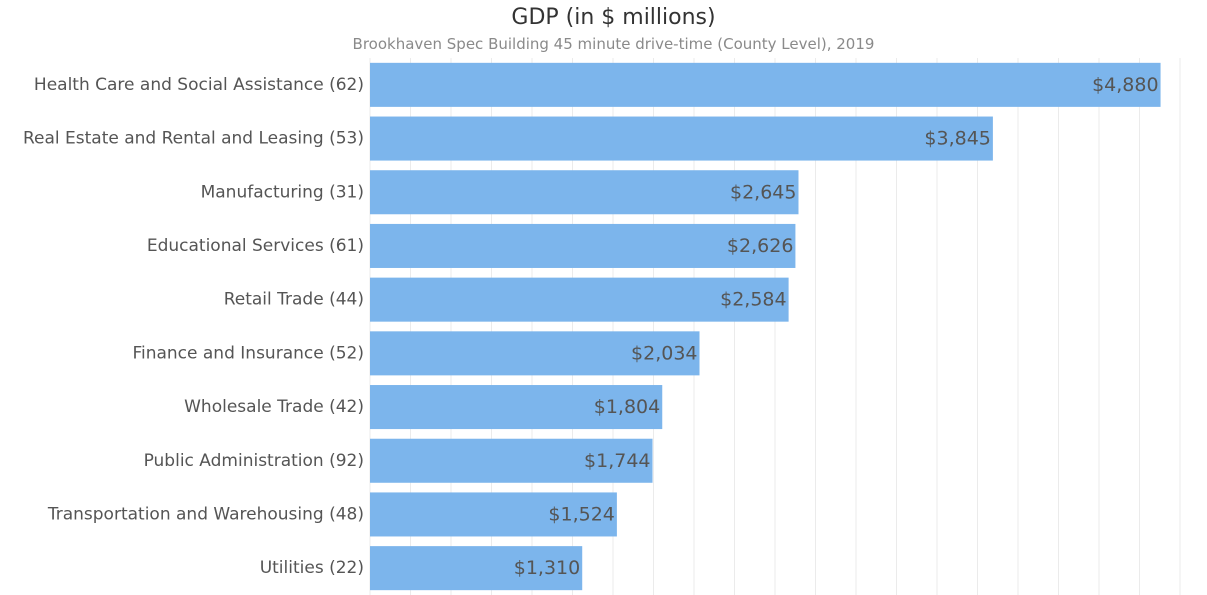  I want to click on category-label: Wholesale Trade (42), so click(274, 407).